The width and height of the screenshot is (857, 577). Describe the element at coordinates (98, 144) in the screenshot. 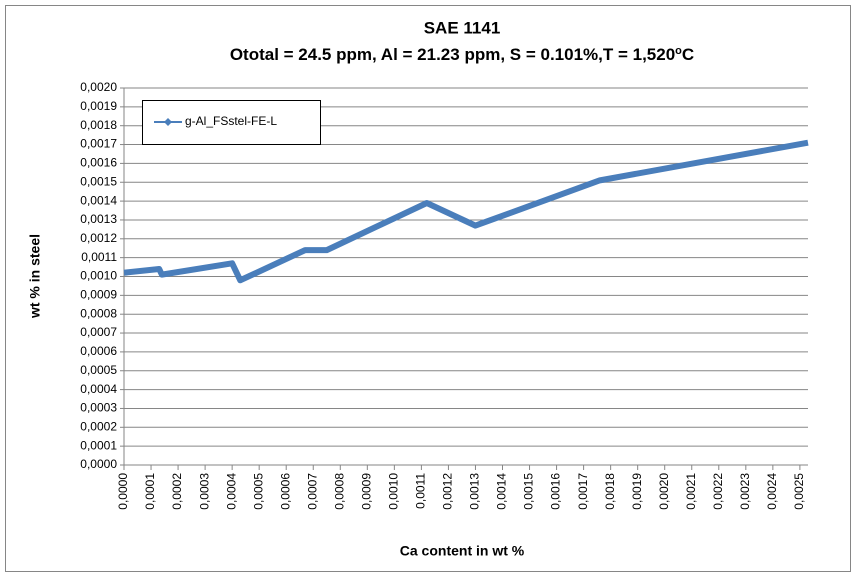

I see `y-tick-label: 0,0017` at that location.